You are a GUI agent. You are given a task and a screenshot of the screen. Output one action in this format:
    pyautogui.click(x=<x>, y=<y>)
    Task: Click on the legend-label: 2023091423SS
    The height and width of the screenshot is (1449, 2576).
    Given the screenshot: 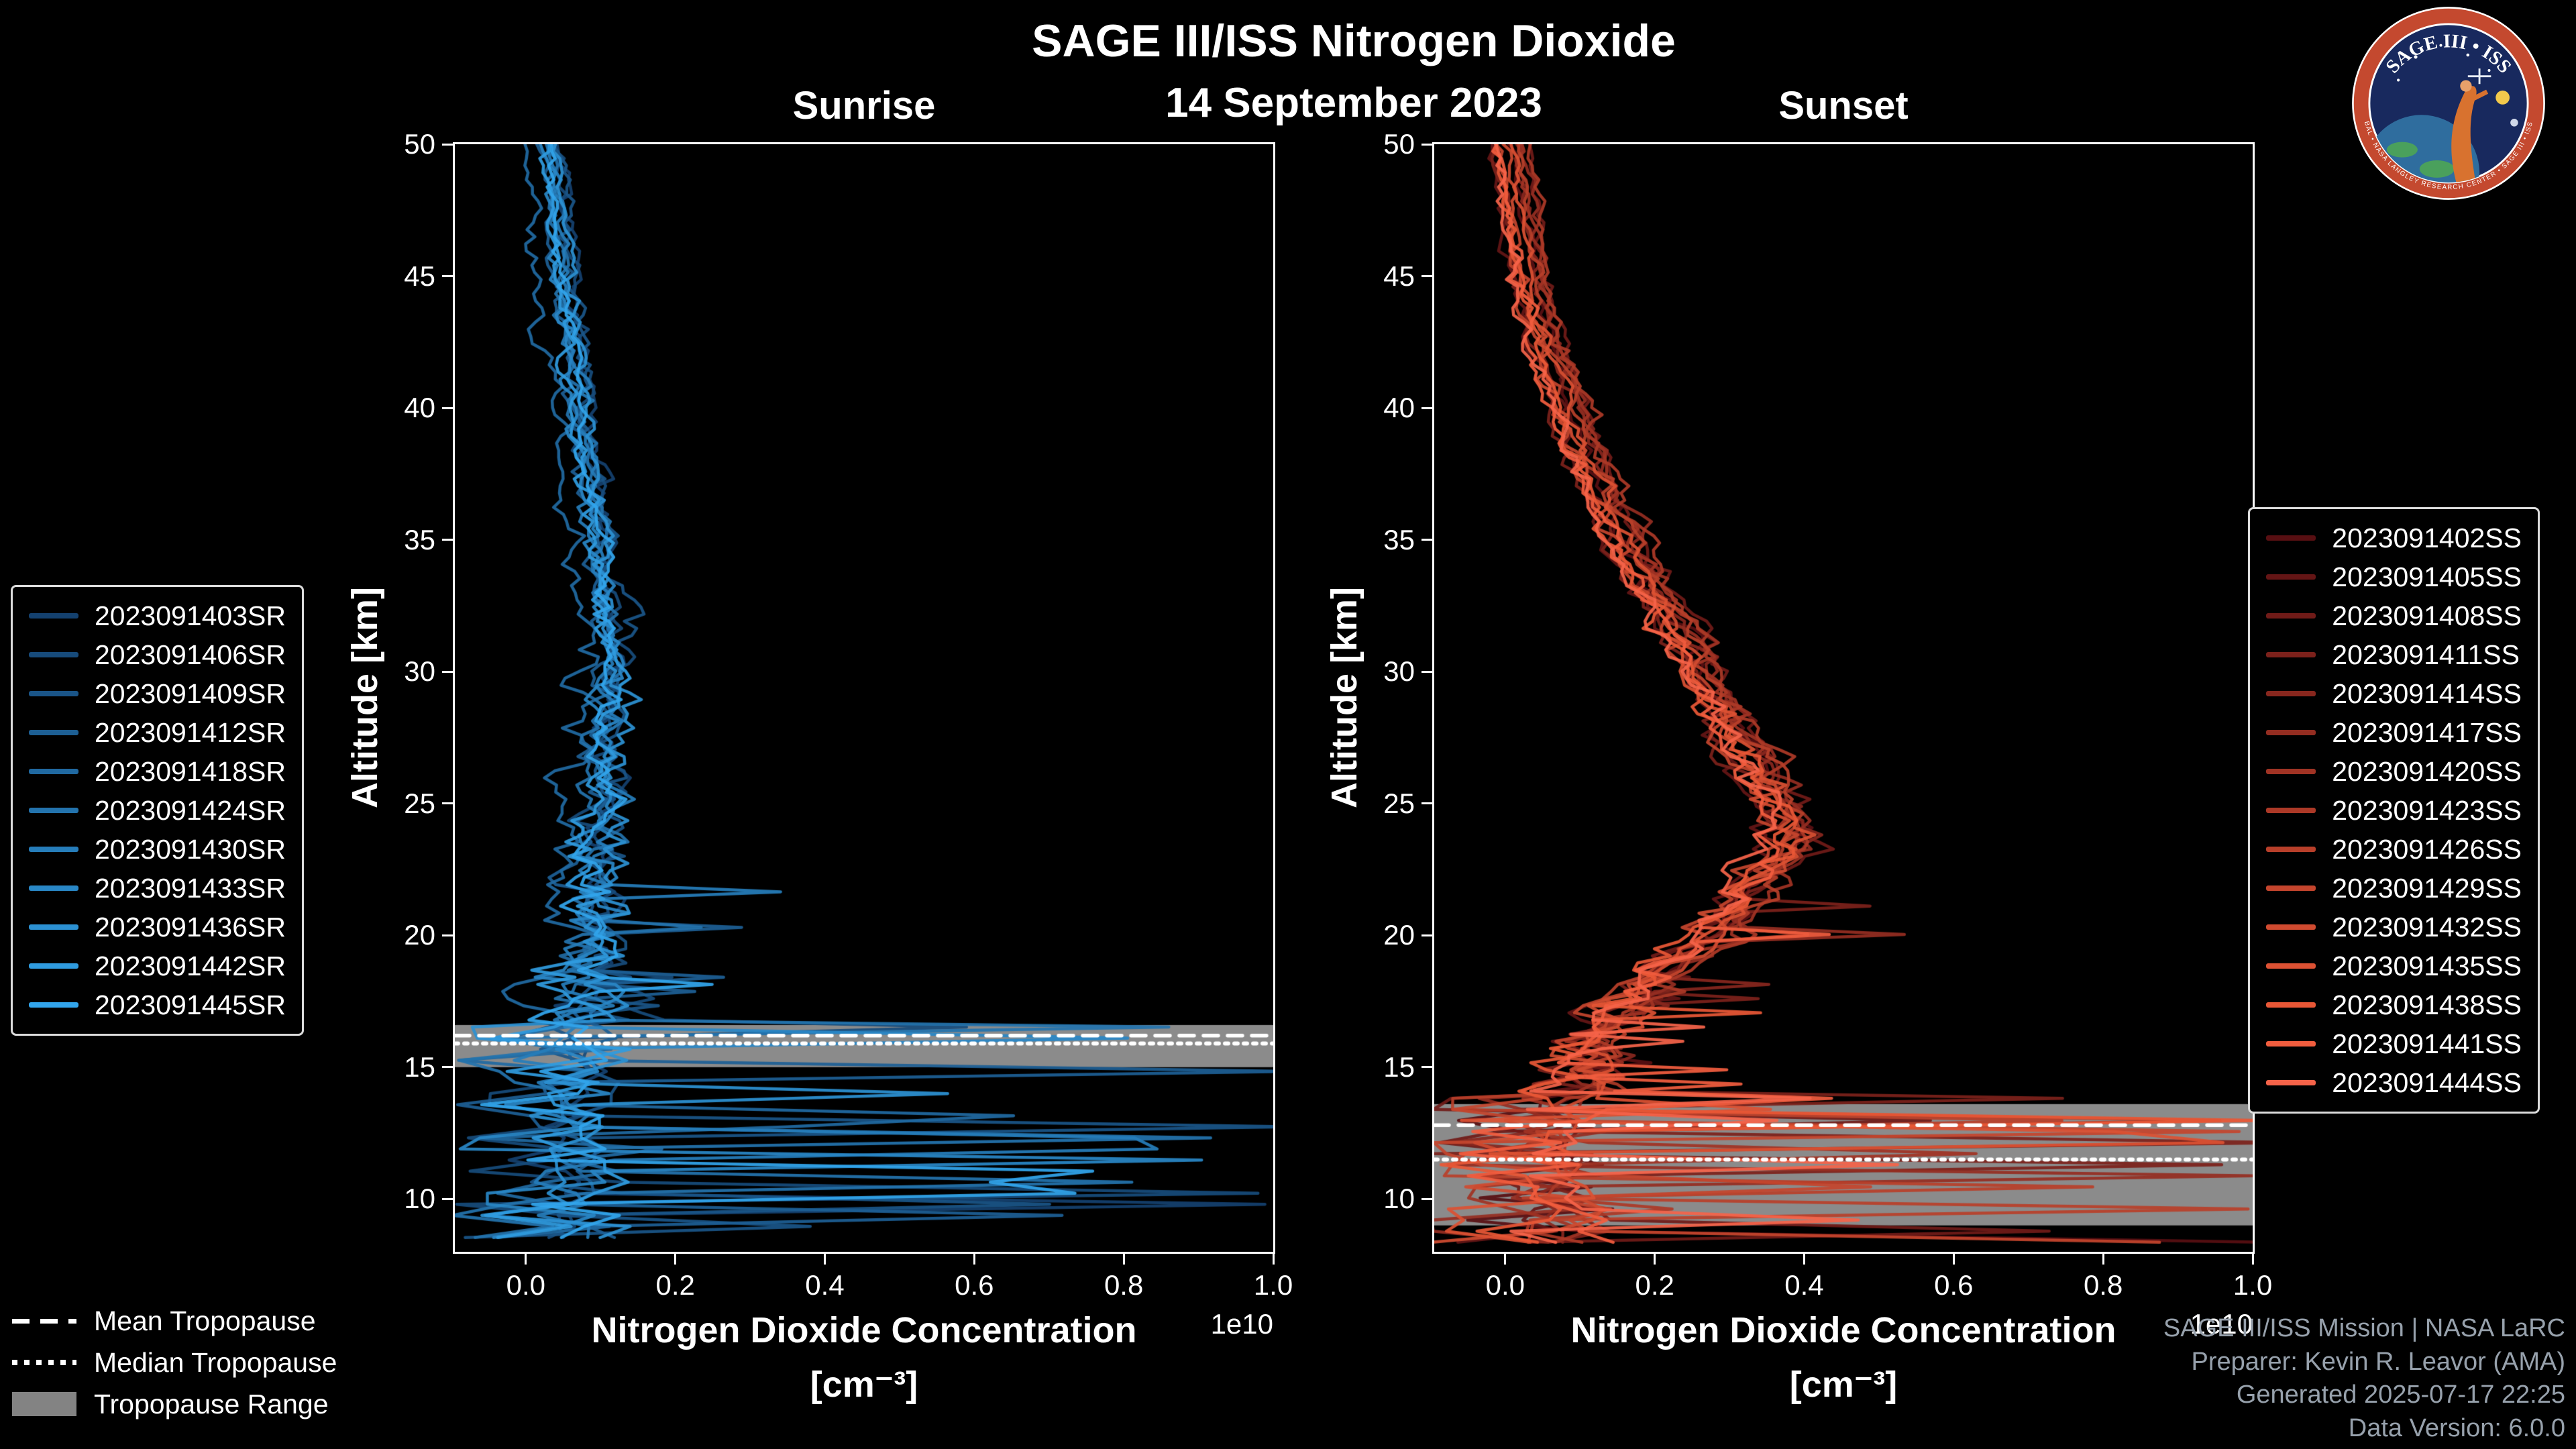 What is the action you would take?
    pyautogui.click(x=2427, y=810)
    